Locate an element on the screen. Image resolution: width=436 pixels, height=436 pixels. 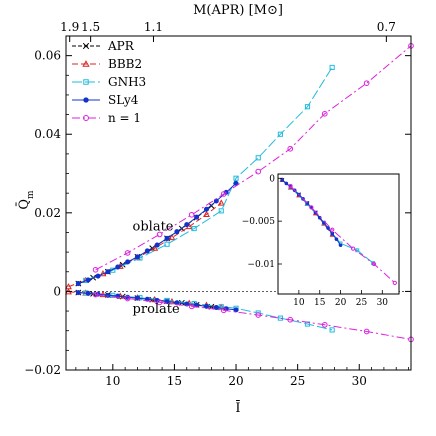
inset-x-tick-label: 25 is located at coordinates (362, 303).